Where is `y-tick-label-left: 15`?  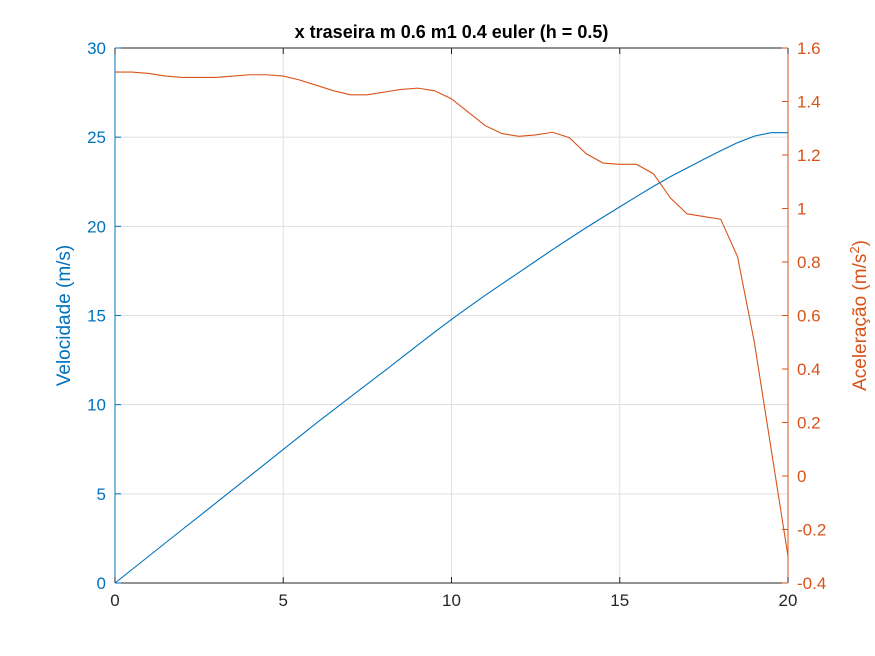 y-tick-label-left: 15 is located at coordinates (96, 316).